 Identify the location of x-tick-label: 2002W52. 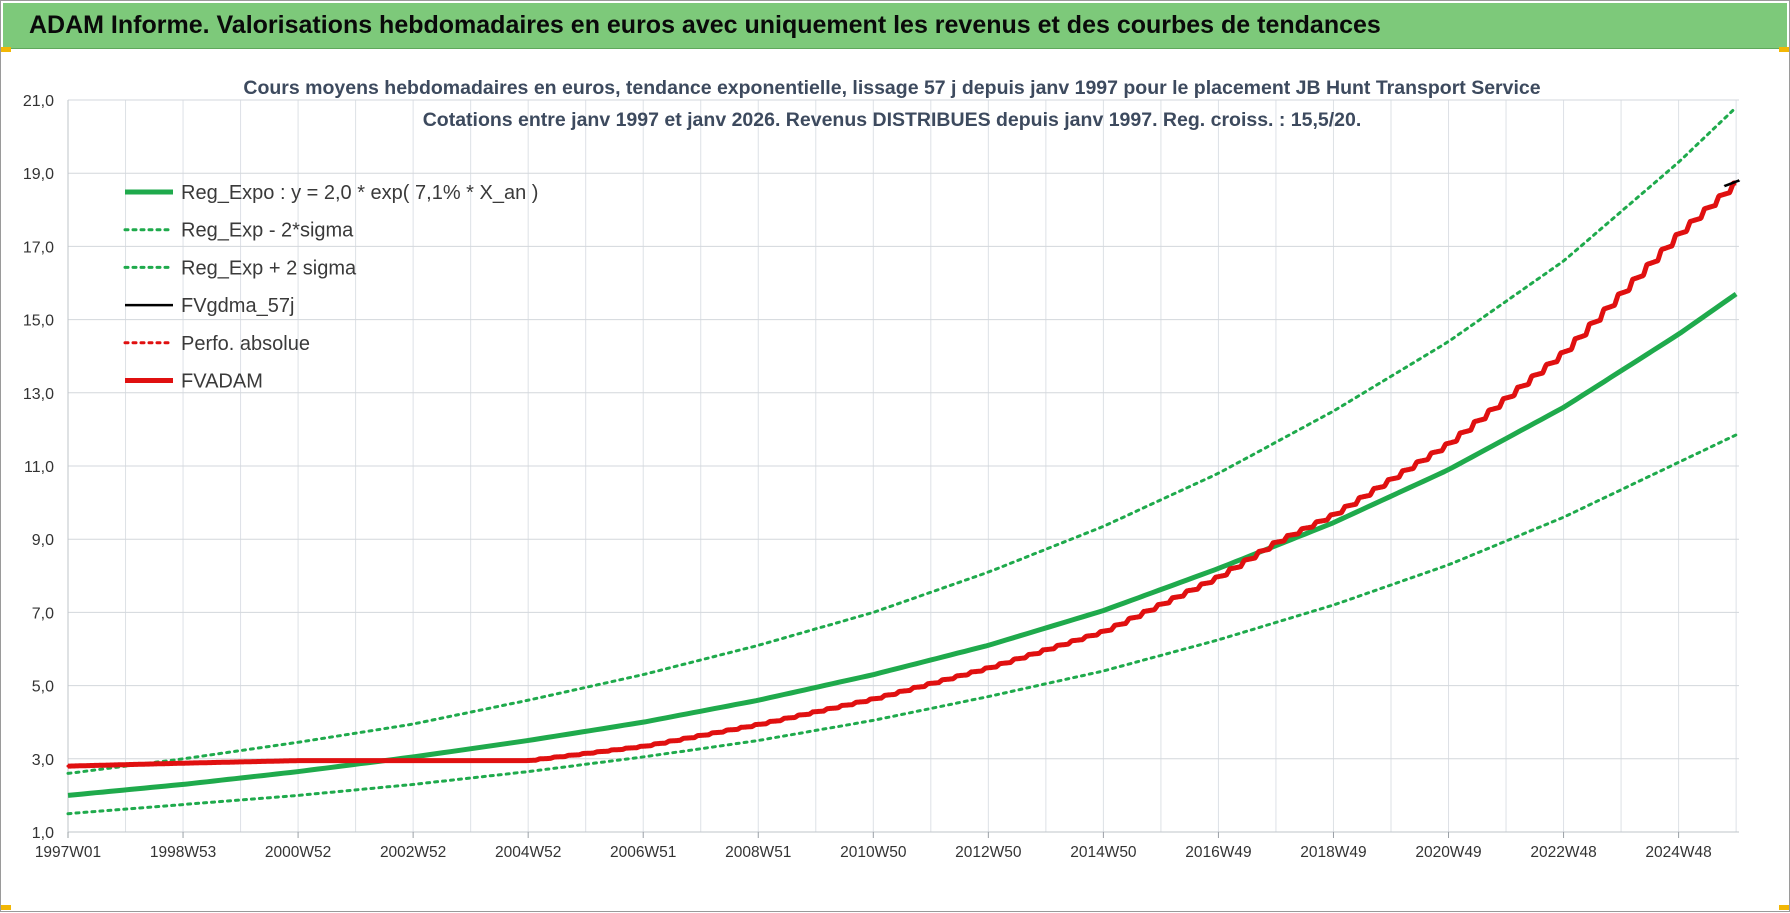
(413, 852).